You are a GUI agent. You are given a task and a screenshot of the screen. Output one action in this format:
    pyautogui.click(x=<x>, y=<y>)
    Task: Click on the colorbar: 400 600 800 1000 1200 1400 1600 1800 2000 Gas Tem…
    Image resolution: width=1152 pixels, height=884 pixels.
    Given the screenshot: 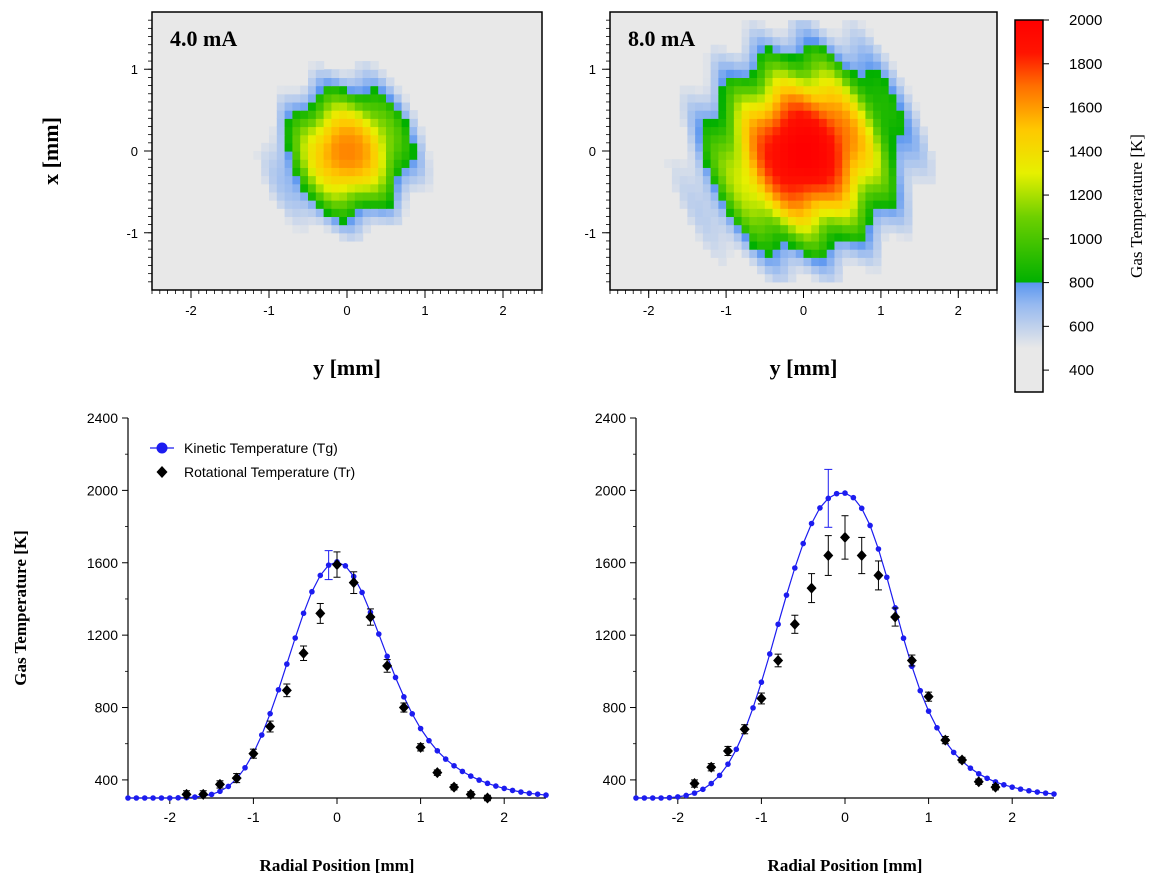 What is the action you would take?
    pyautogui.click(x=1080, y=202)
    